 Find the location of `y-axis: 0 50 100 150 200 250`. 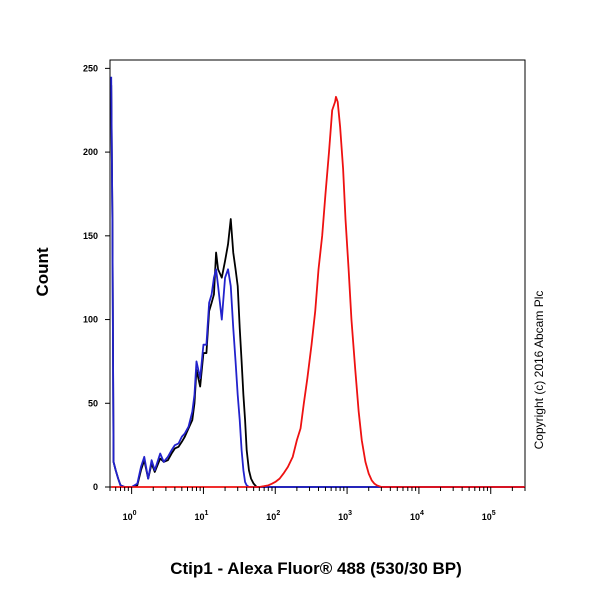

y-axis: 0 50 100 150 200 250 is located at coordinates (96, 277).